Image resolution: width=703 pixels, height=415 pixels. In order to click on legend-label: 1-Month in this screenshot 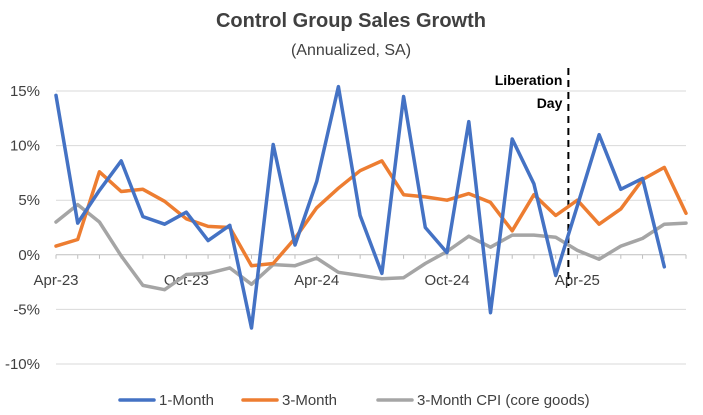, I will do `click(186, 400)`.